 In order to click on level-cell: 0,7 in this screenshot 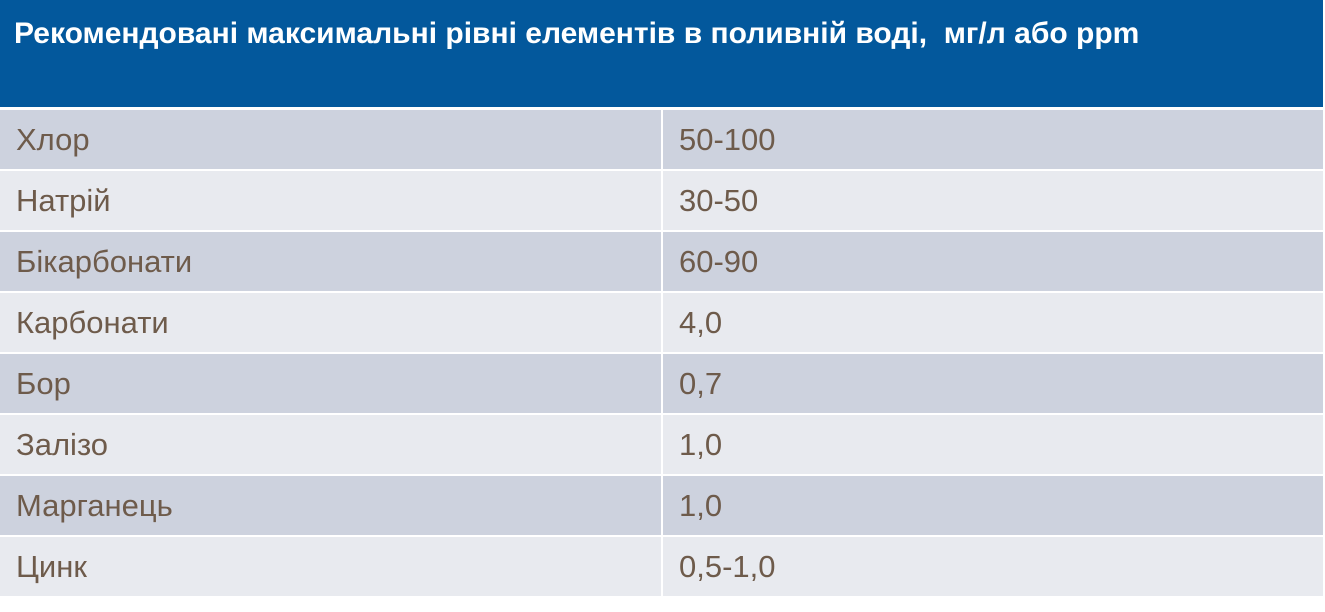, I will do `click(993, 383)`.